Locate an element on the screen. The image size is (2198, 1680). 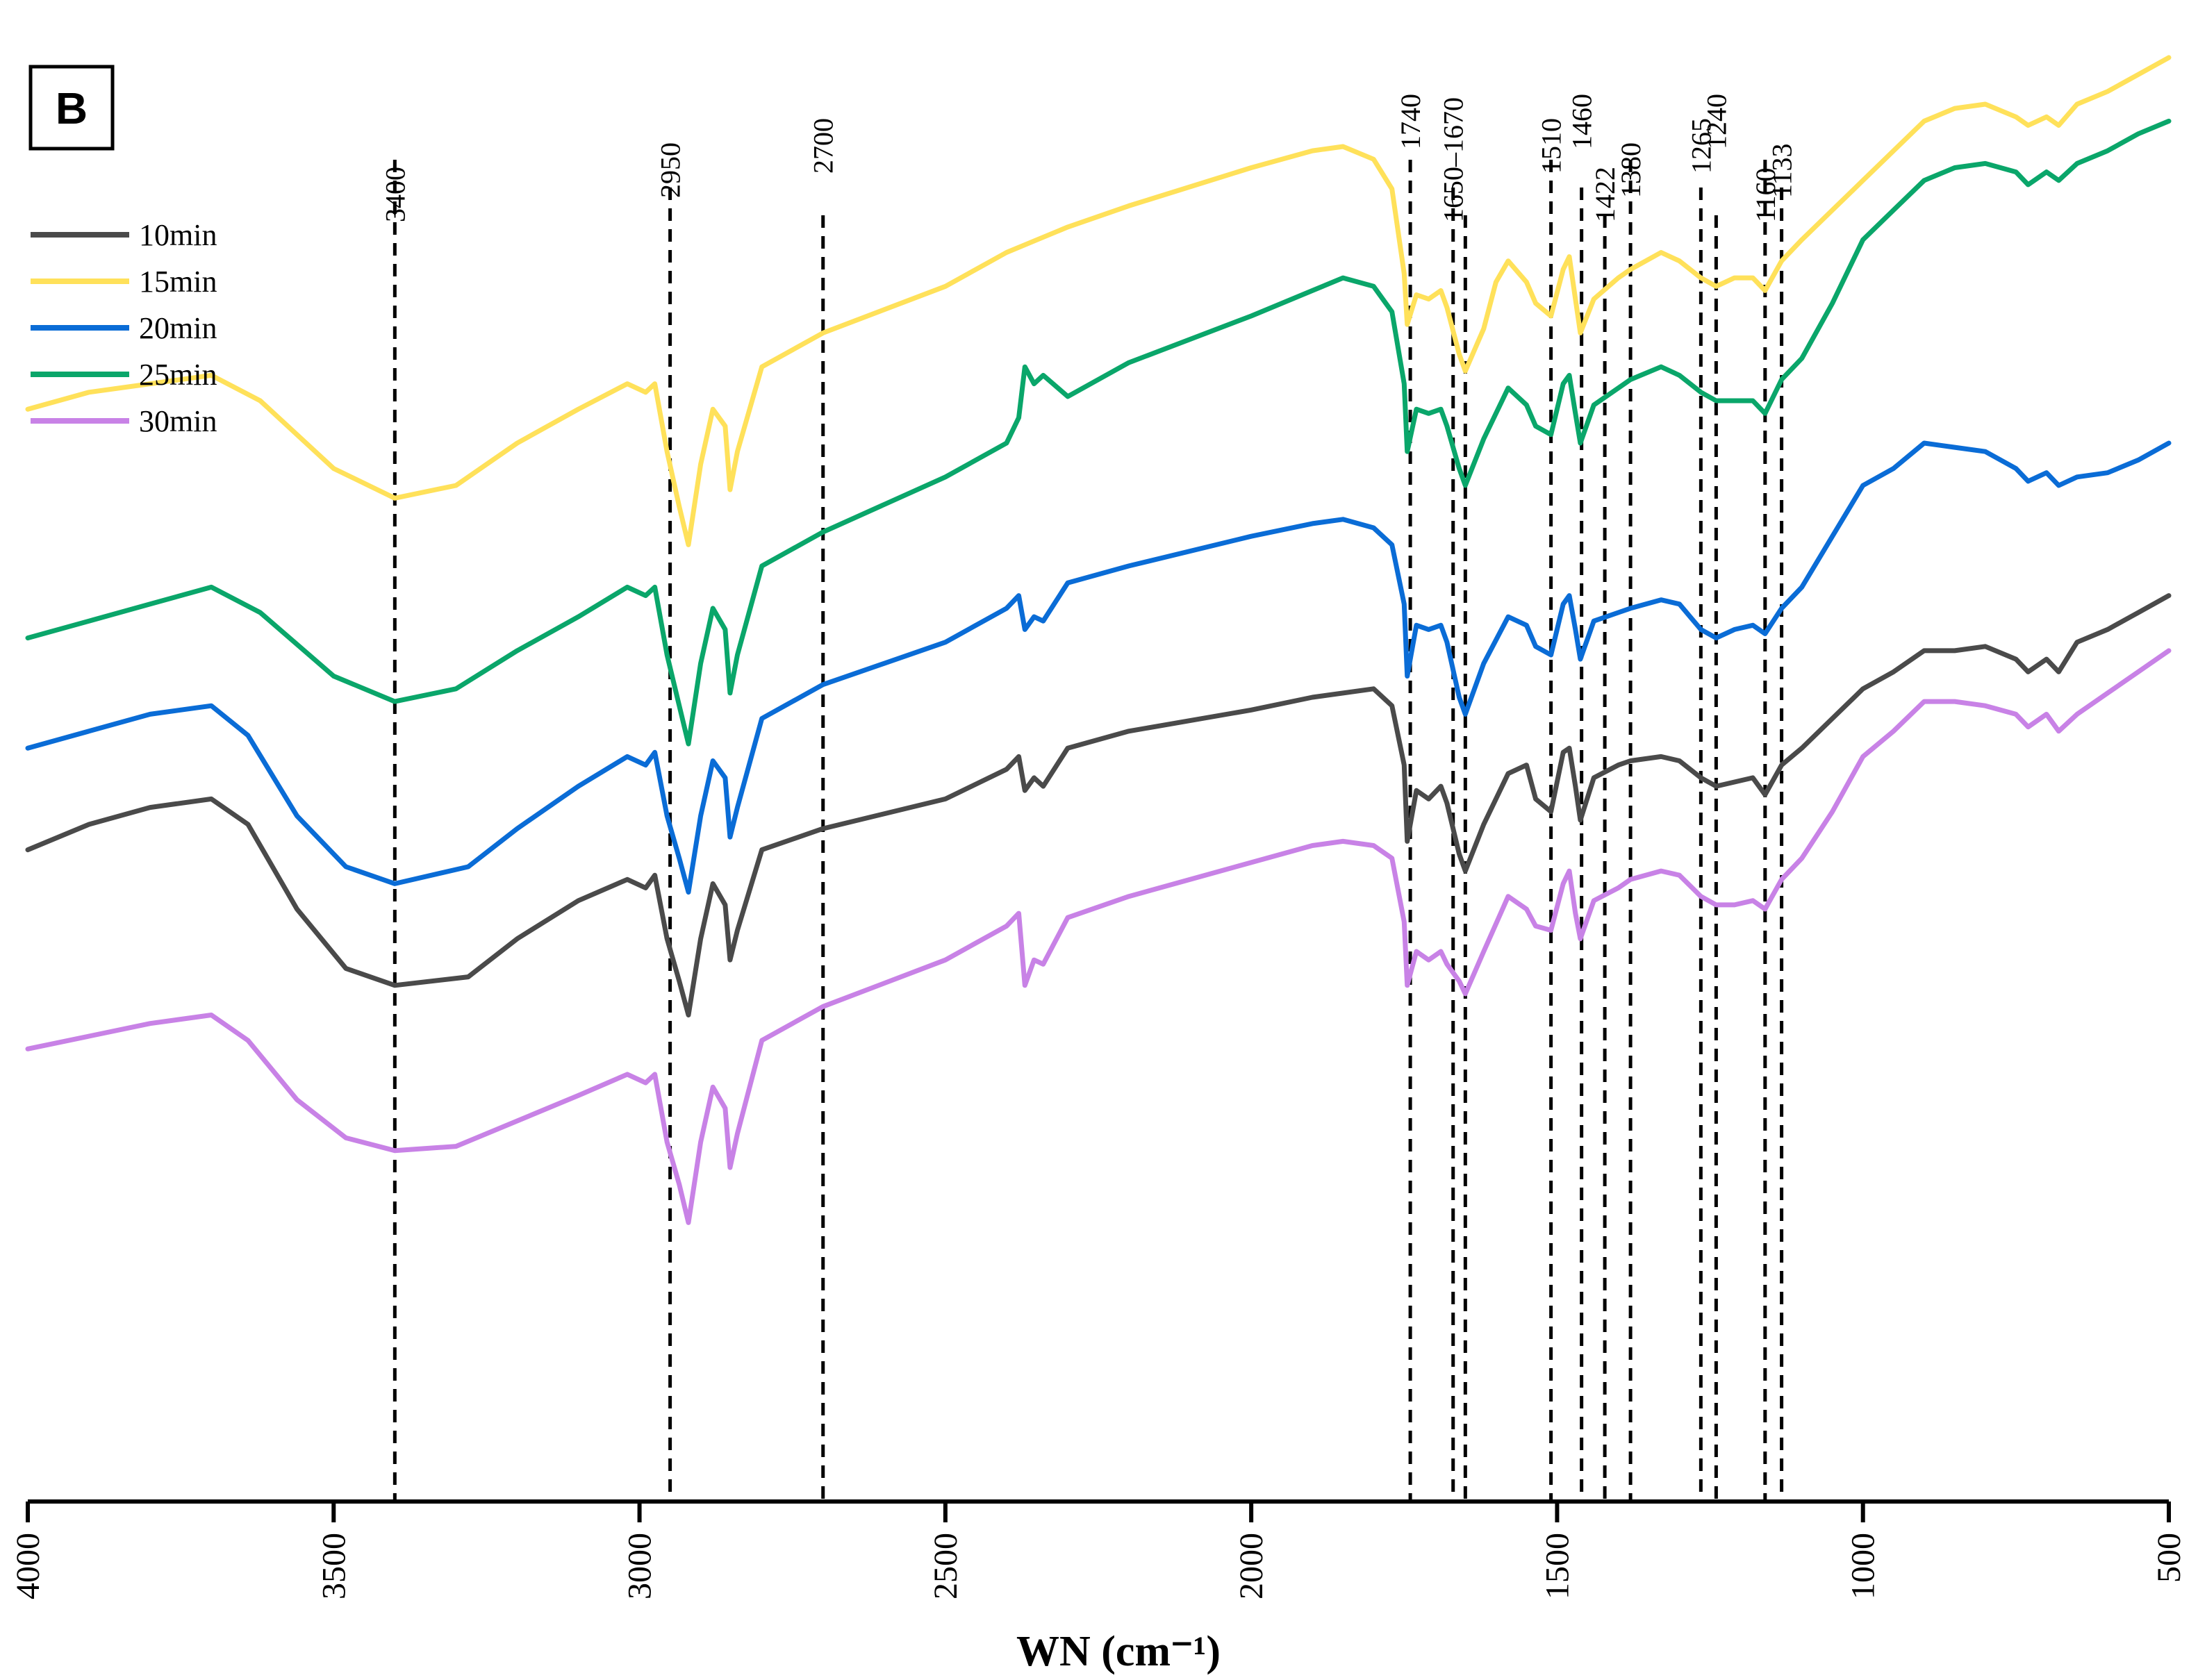
legend-label-30min: 30min is located at coordinates (178, 421).